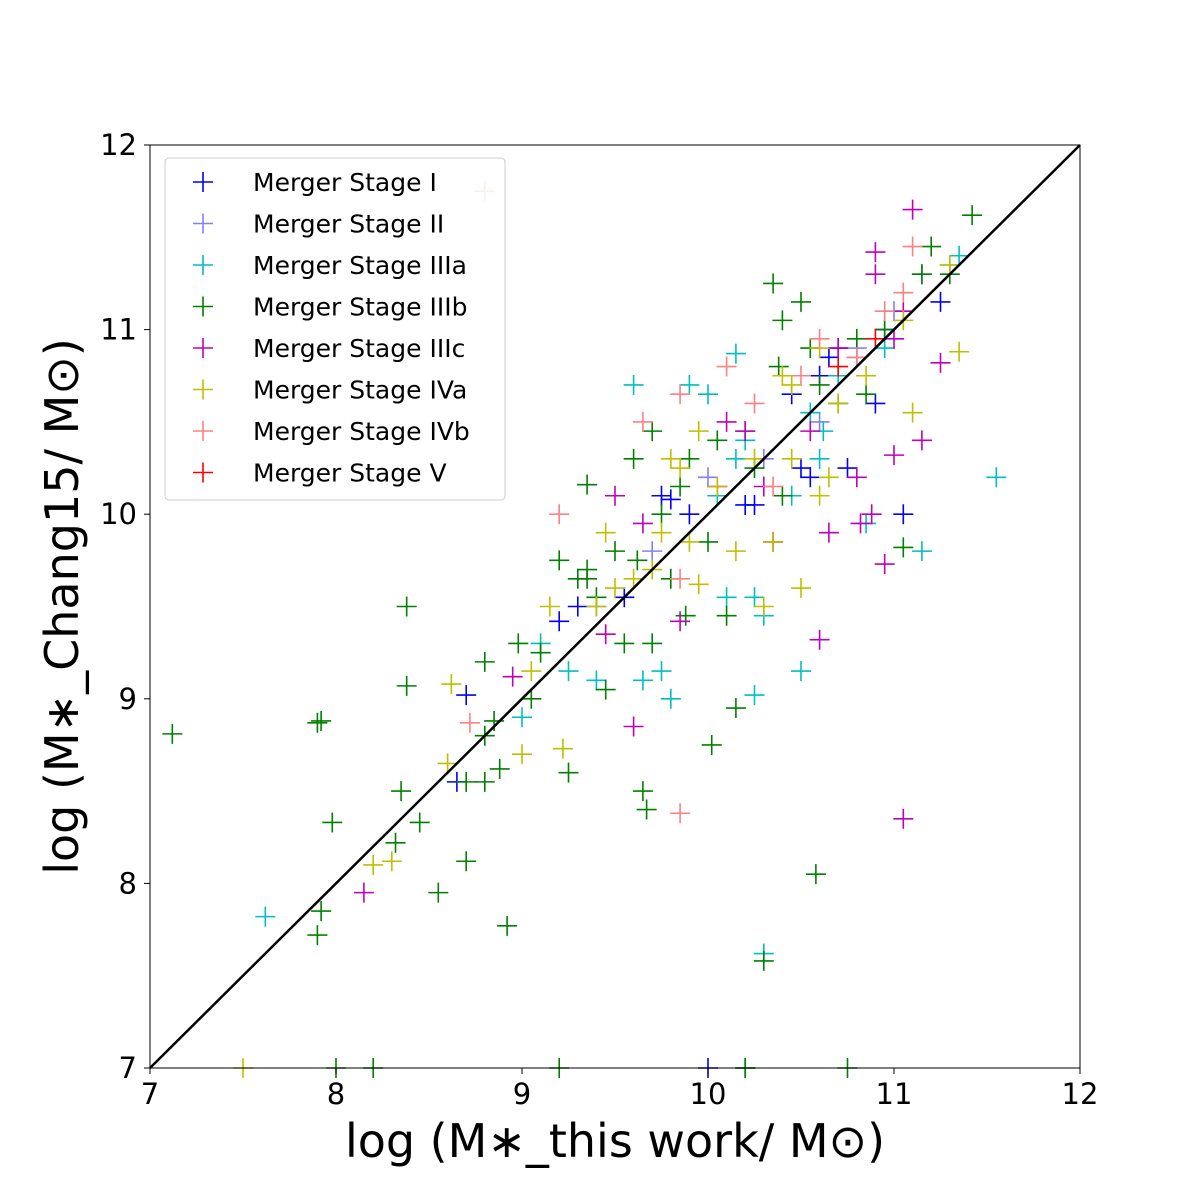  I want to click on legend-item: Merger Stage I, so click(315, 182).